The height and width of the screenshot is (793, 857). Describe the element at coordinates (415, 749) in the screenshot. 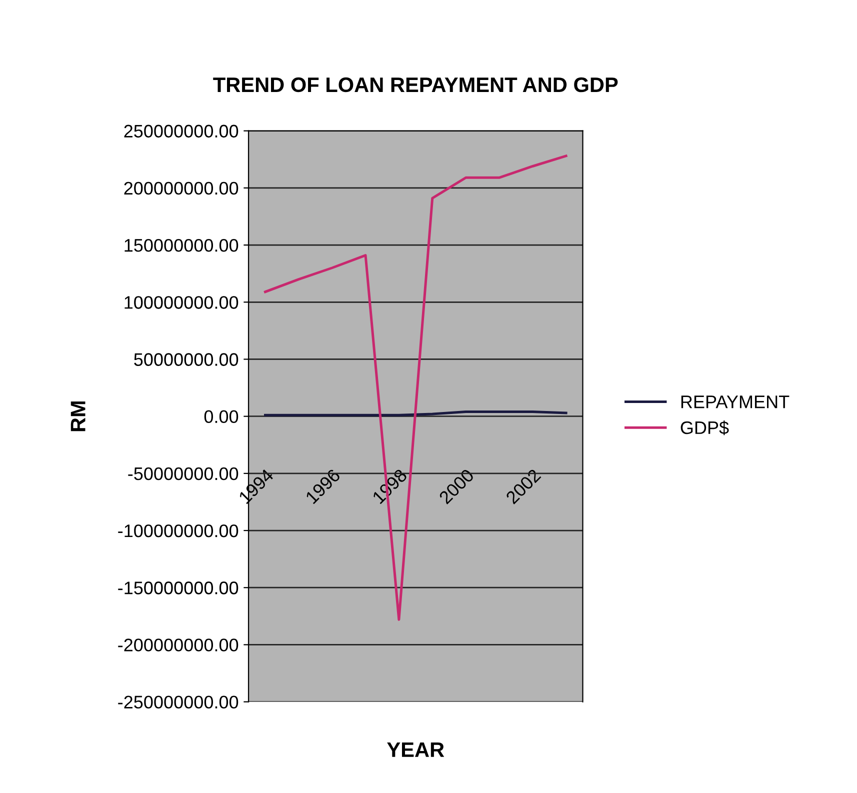

I see `x-axis-title: YEAR` at that location.